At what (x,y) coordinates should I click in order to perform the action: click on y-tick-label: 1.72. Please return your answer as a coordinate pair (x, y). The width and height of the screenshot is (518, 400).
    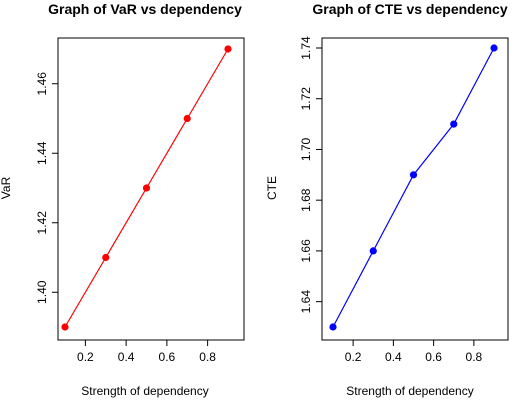
    Looking at the image, I should click on (306, 99).